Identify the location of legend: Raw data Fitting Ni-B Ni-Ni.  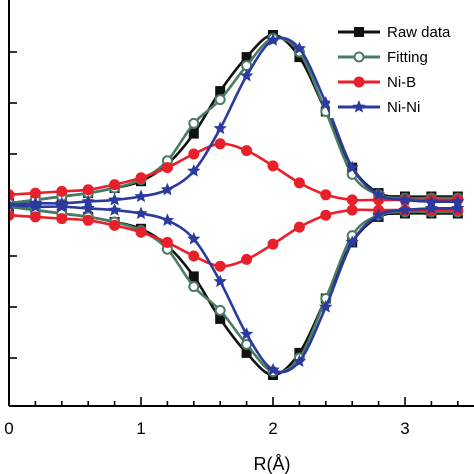
(402, 68).